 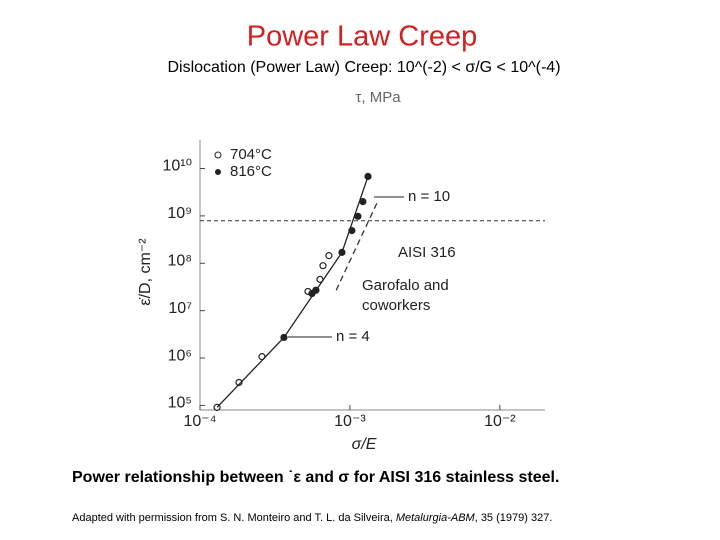 I want to click on y-axis-label: ε̇/D, cm⁻², so click(x=145, y=272).